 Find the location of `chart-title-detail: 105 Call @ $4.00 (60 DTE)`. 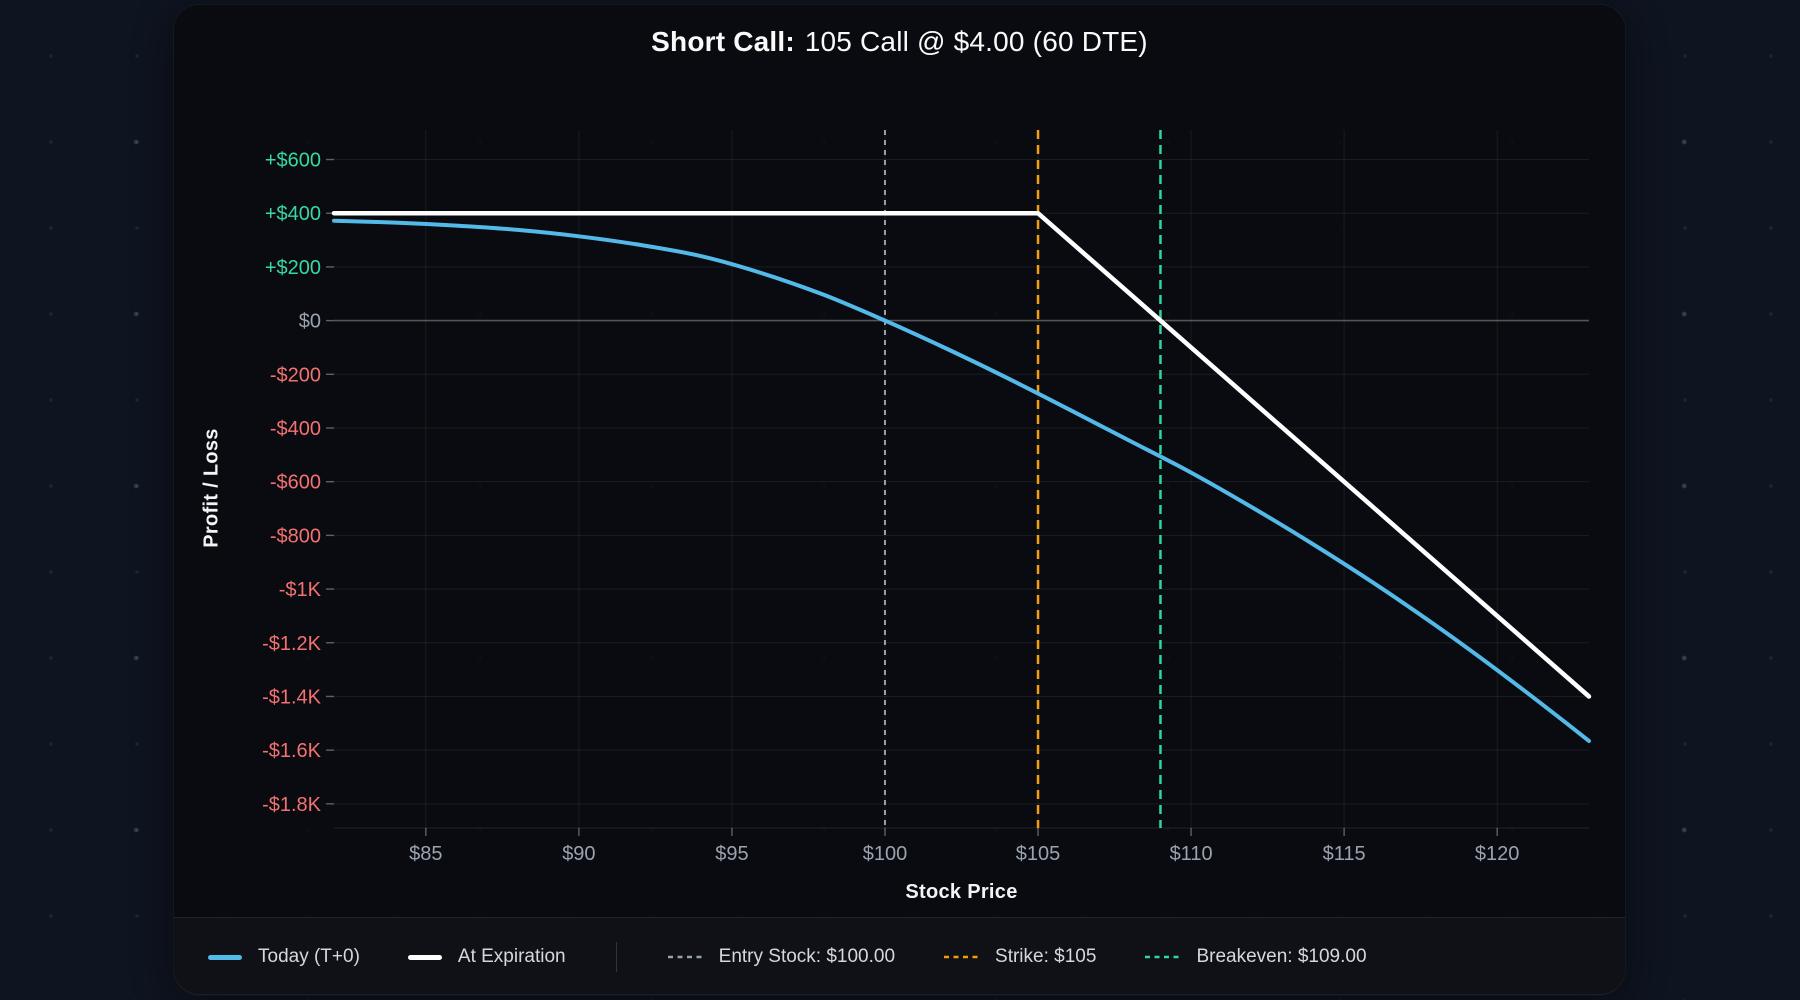

chart-title-detail: 105 Call @ $4.00 (60 DTE) is located at coordinates (976, 41).